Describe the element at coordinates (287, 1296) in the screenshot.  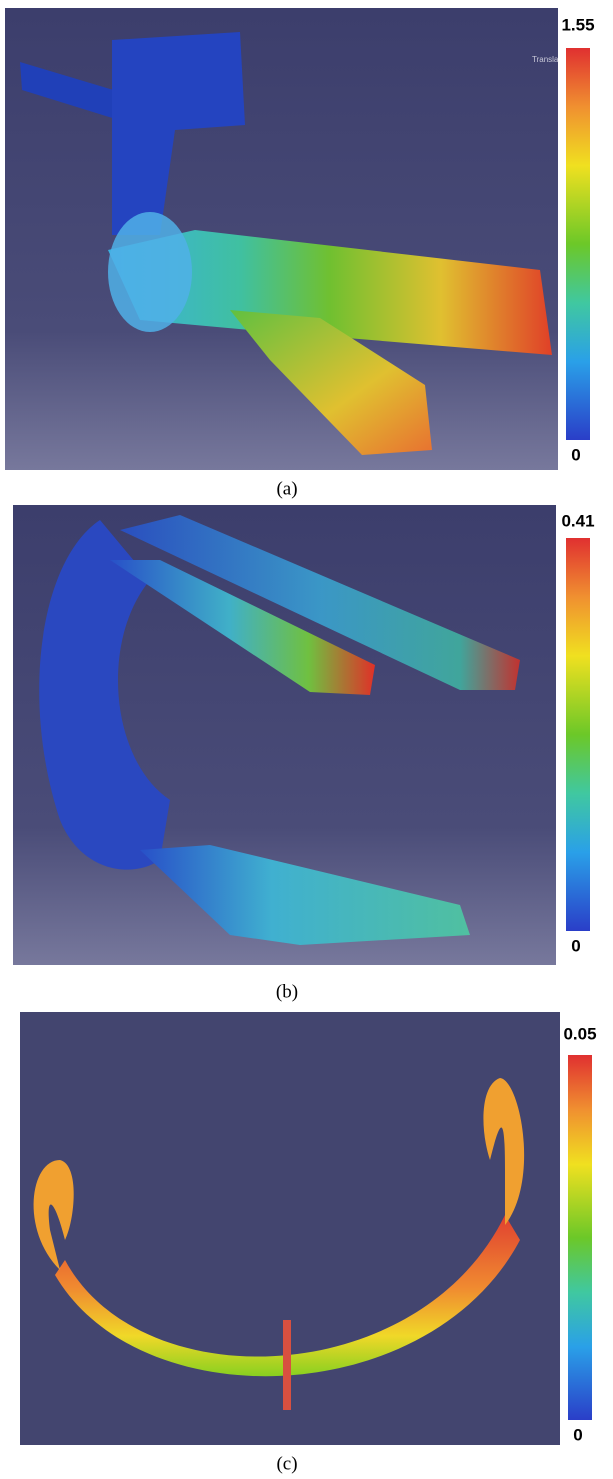
I see `leaf-spring` at that location.